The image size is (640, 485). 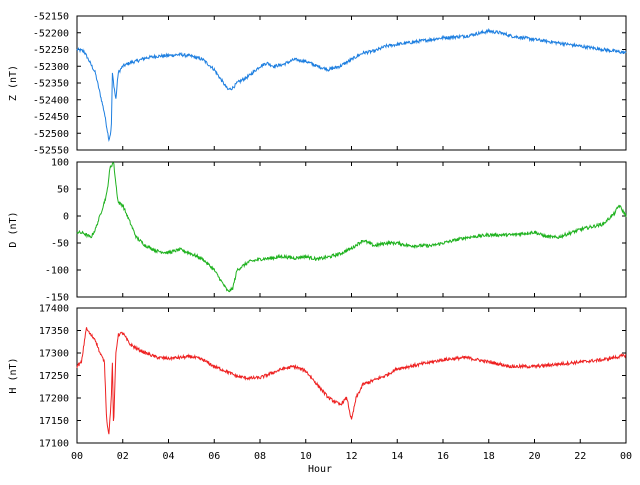 I want to click on y-tick-label-z: -52300, so click(x=51, y=67).